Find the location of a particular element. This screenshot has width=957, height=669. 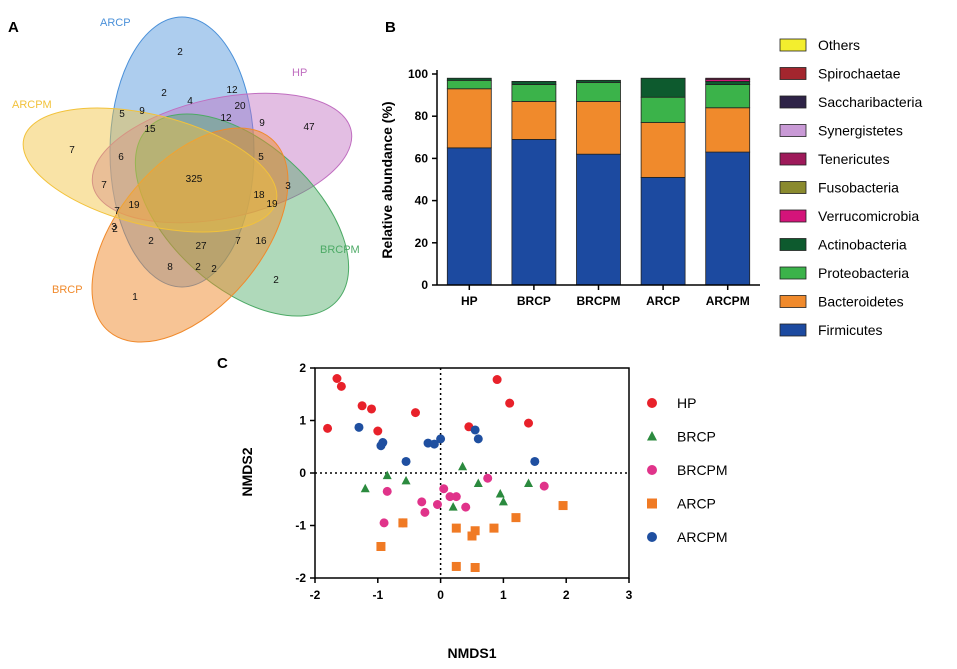

scatter-y-tick-label: 2 is located at coordinates (302, 368).